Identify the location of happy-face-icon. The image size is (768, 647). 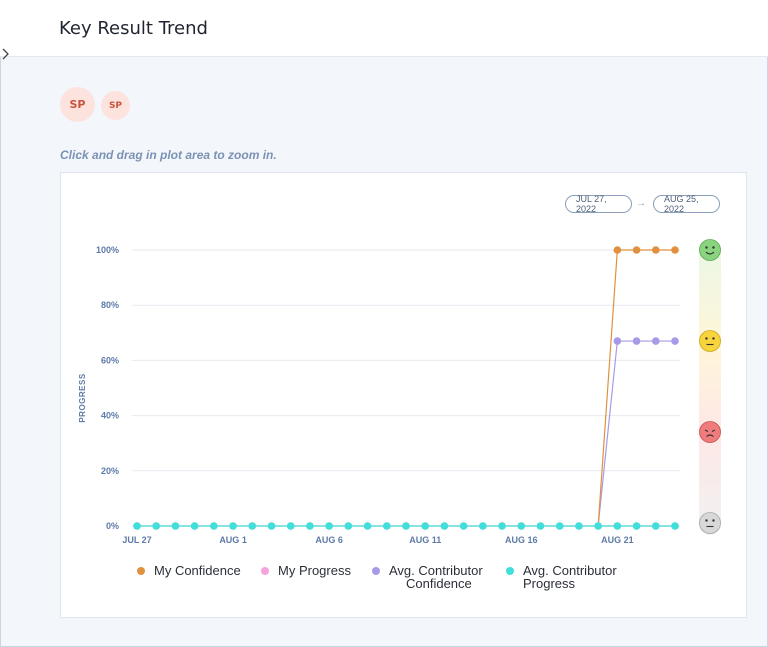
(710, 250).